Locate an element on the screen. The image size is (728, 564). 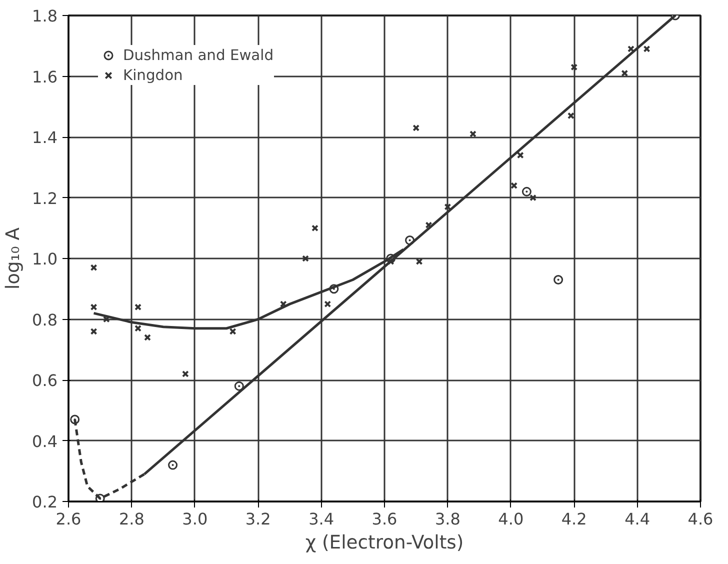
x-tick-label: 4.4 is located at coordinates (637, 519).